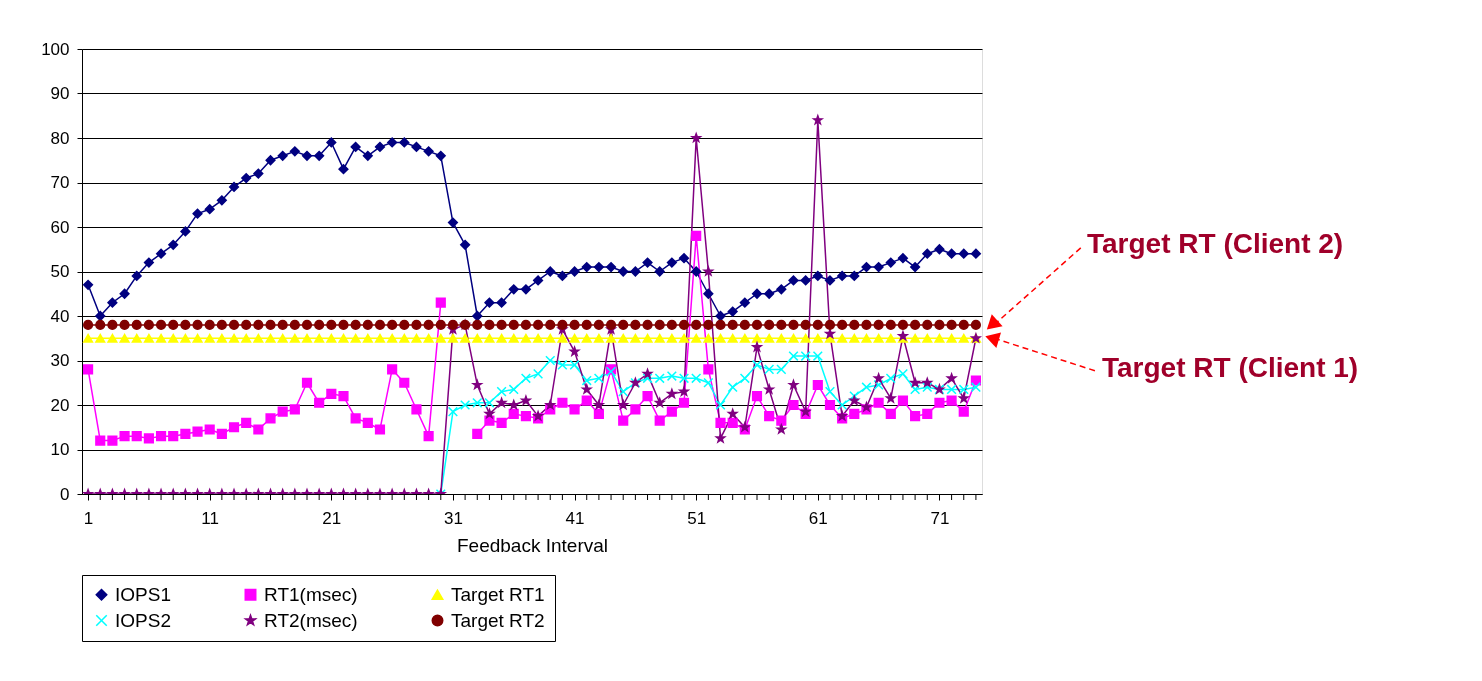 The width and height of the screenshot is (1482, 681). What do you see at coordinates (55, 49) in the screenshot?
I see `y-tick-label: 100` at bounding box center [55, 49].